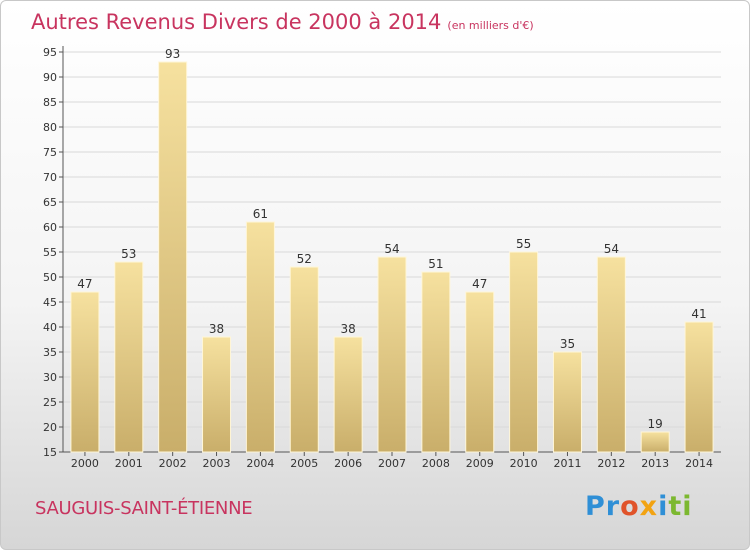 Image resolution: width=750 pixels, height=550 pixels. I want to click on data-label: 53, so click(128, 254).